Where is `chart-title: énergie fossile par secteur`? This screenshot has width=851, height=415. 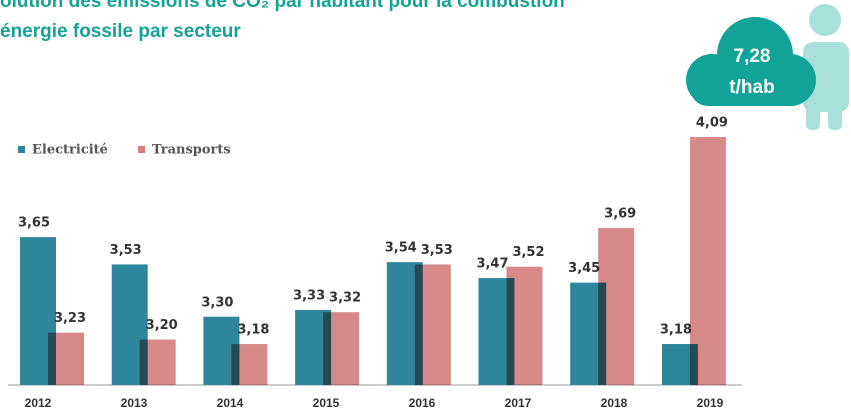 chart-title: énergie fossile par secteur is located at coordinates (120, 31).